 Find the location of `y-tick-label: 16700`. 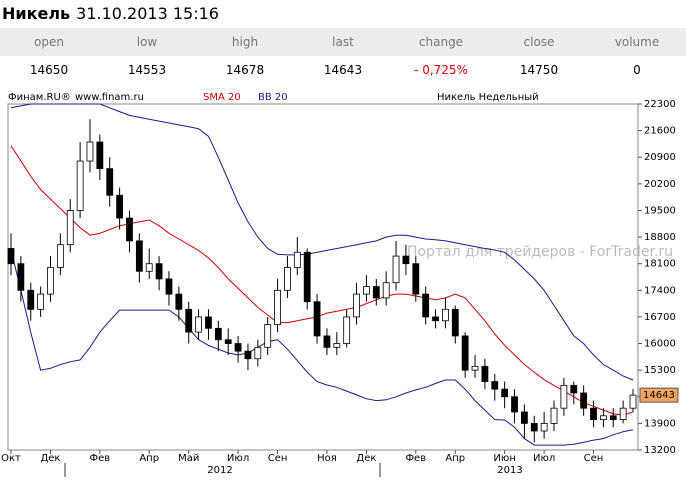

y-tick-label: 16700 is located at coordinates (660, 317).